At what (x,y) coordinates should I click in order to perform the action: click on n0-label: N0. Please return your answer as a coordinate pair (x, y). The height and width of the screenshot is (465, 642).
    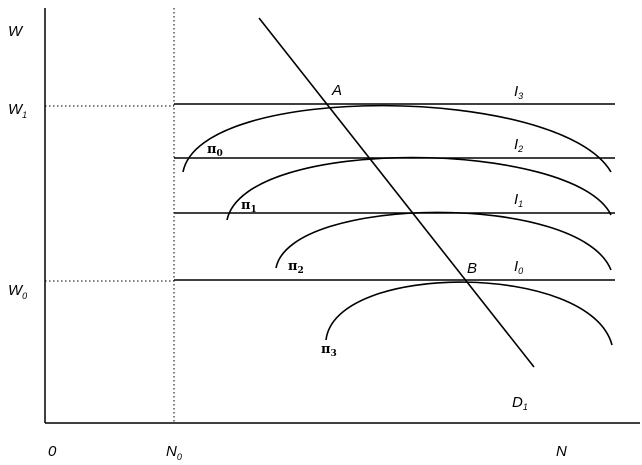
    Looking at the image, I should click on (174, 452).